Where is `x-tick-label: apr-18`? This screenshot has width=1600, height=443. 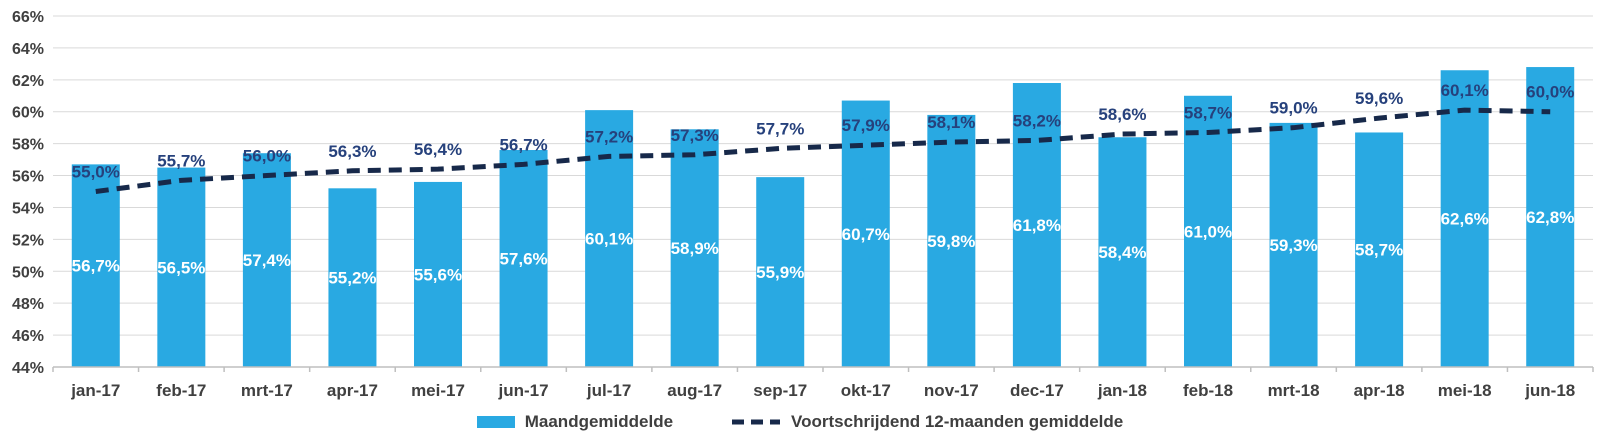
x-tick-label: apr-18 is located at coordinates (1379, 390).